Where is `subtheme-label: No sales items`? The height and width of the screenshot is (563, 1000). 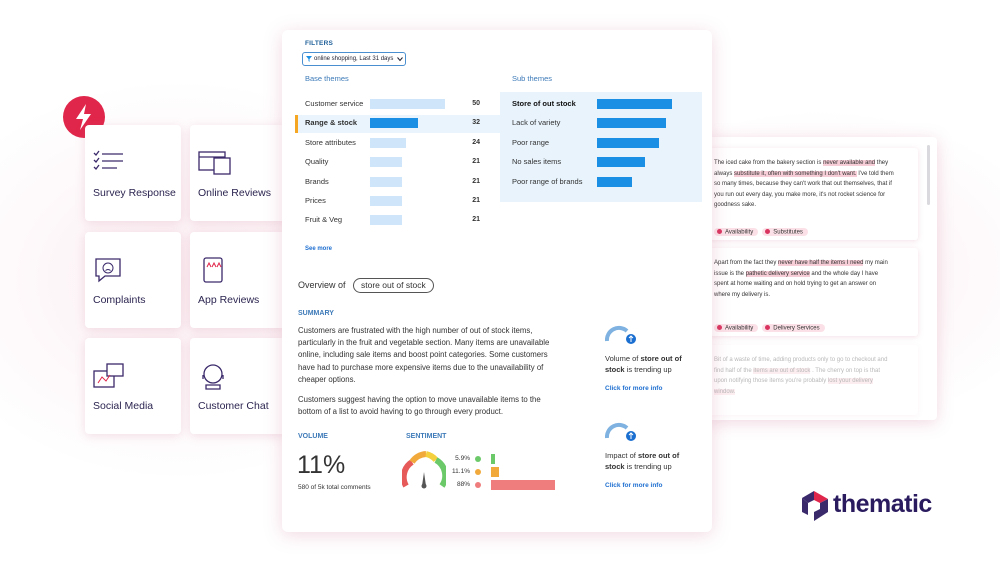 subtheme-label: No sales items is located at coordinates (537, 162).